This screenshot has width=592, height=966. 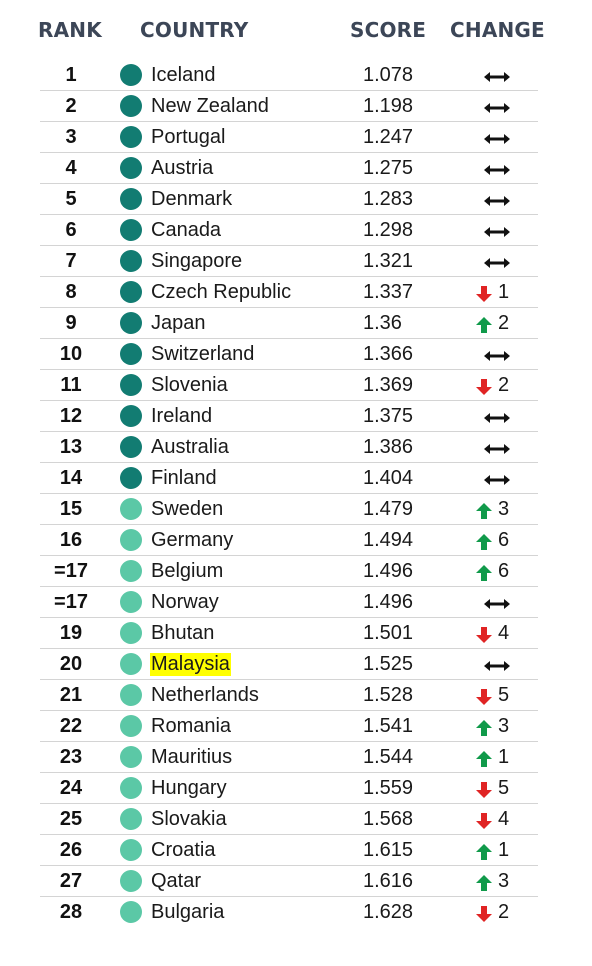 I want to click on score-cell: 1.275, so click(x=388, y=168).